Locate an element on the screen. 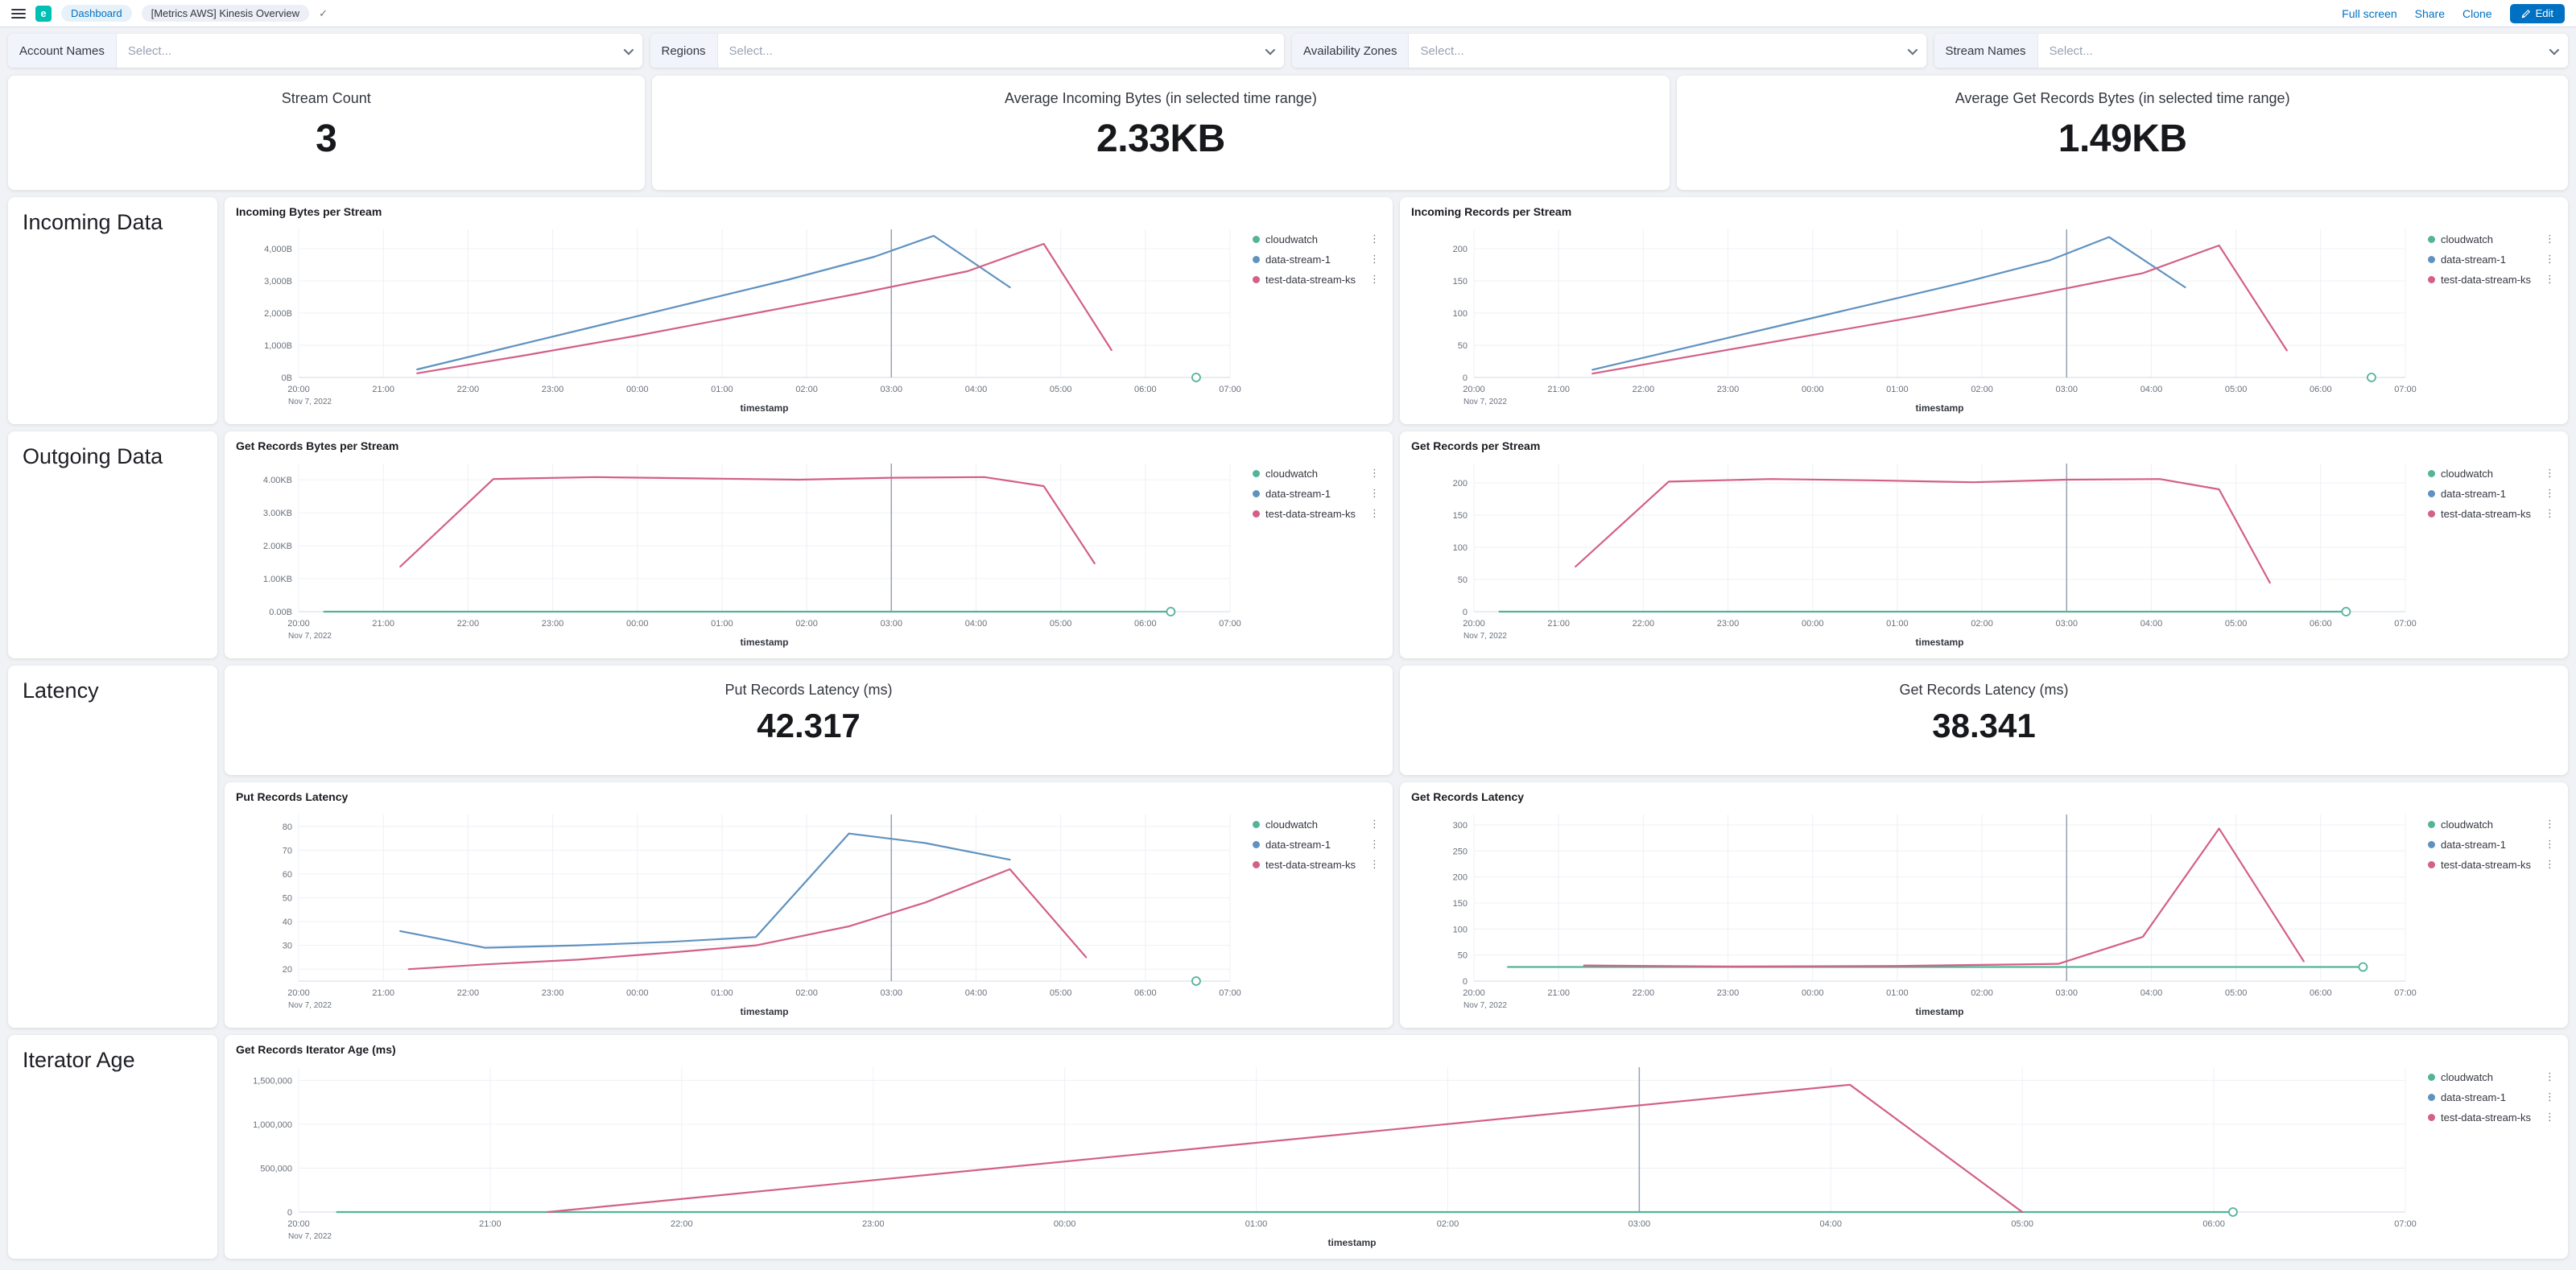  hamburger-menu-icon is located at coordinates (18, 13).